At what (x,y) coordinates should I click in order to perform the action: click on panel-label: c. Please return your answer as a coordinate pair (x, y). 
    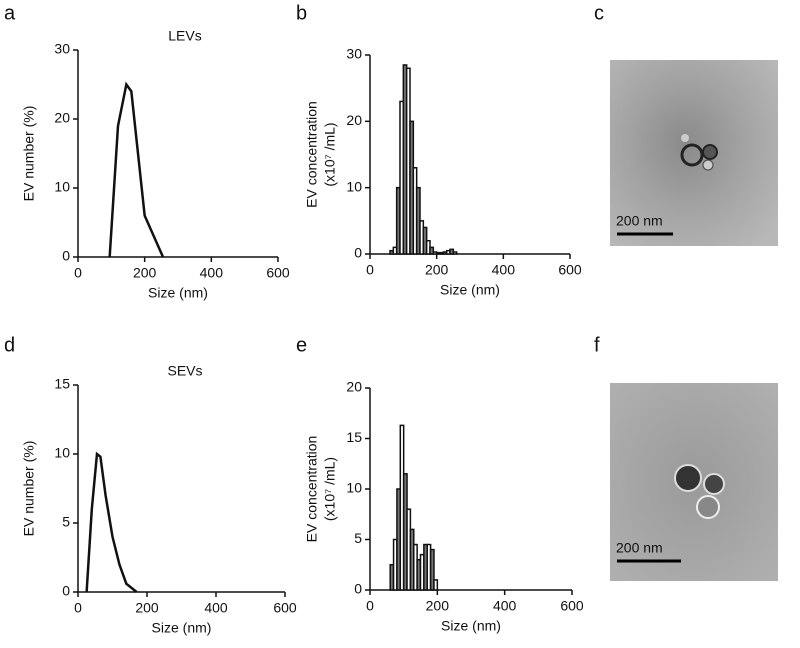
    Looking at the image, I should click on (599, 13).